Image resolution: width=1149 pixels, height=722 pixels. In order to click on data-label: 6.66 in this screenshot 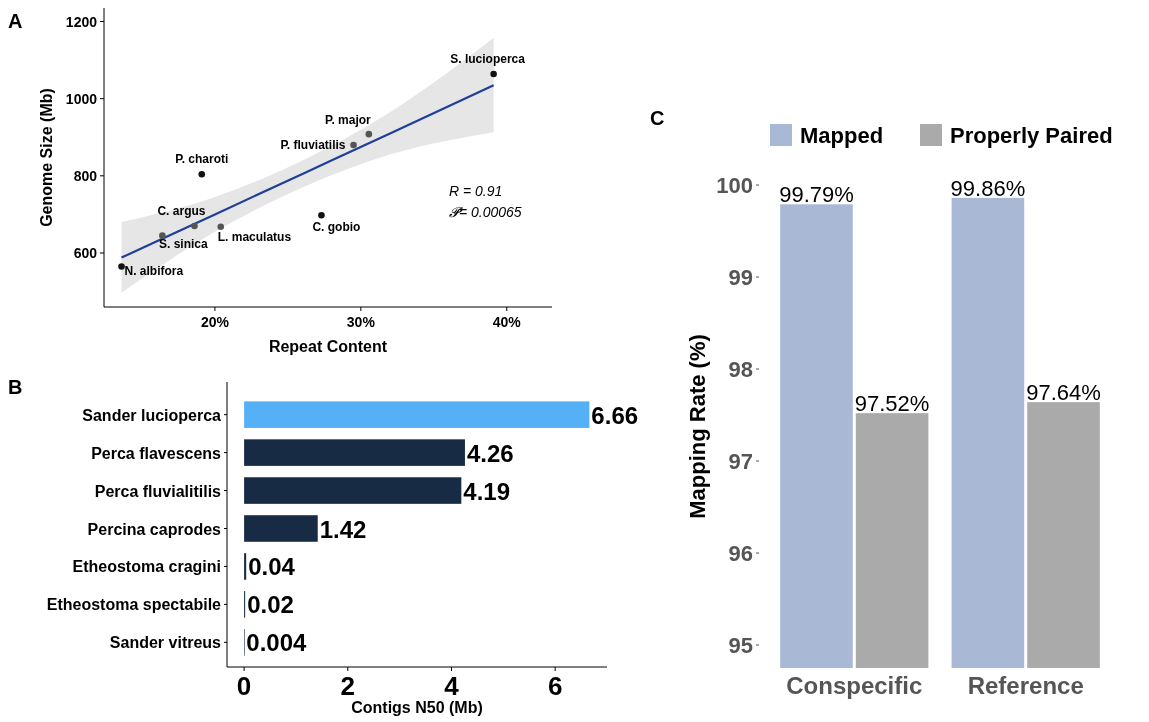, I will do `click(615, 415)`.